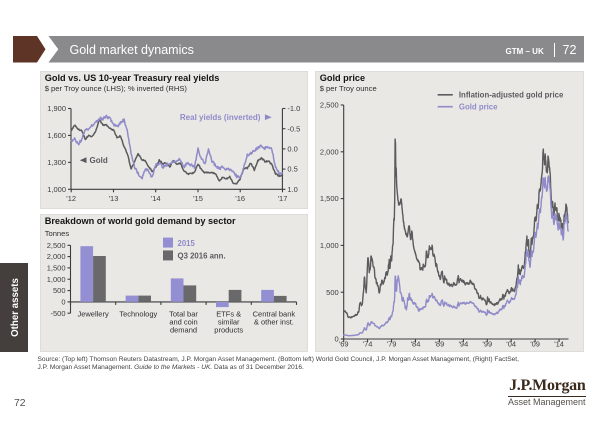 This screenshot has width=600, height=424. I want to click on svg-text: '12, so click(71, 198).